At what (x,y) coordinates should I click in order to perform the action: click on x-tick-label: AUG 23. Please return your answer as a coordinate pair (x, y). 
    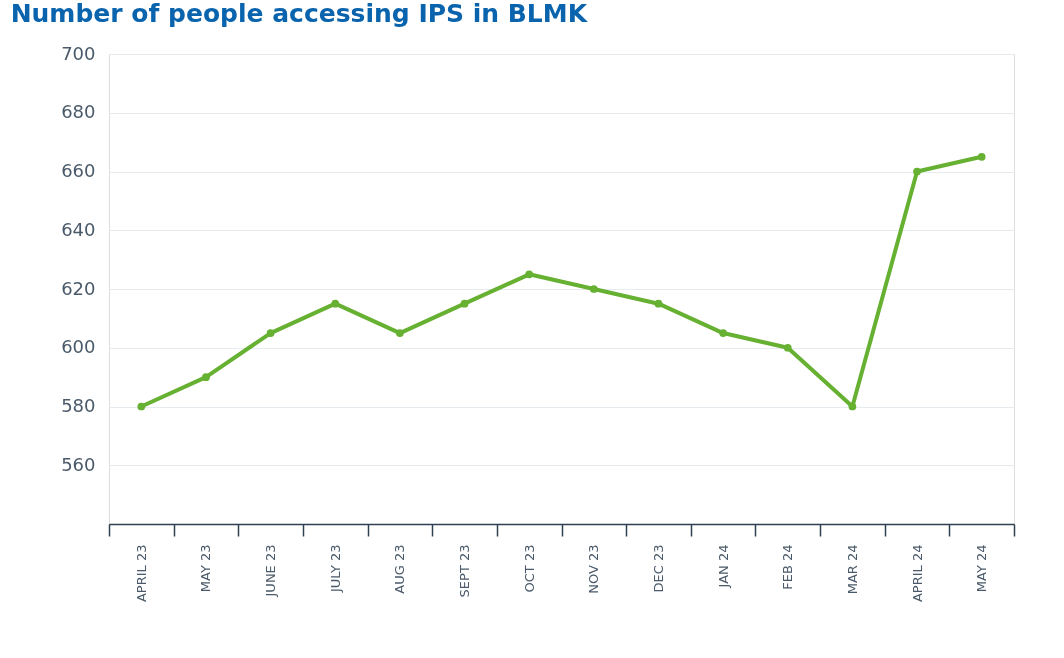
    Looking at the image, I should click on (400, 569).